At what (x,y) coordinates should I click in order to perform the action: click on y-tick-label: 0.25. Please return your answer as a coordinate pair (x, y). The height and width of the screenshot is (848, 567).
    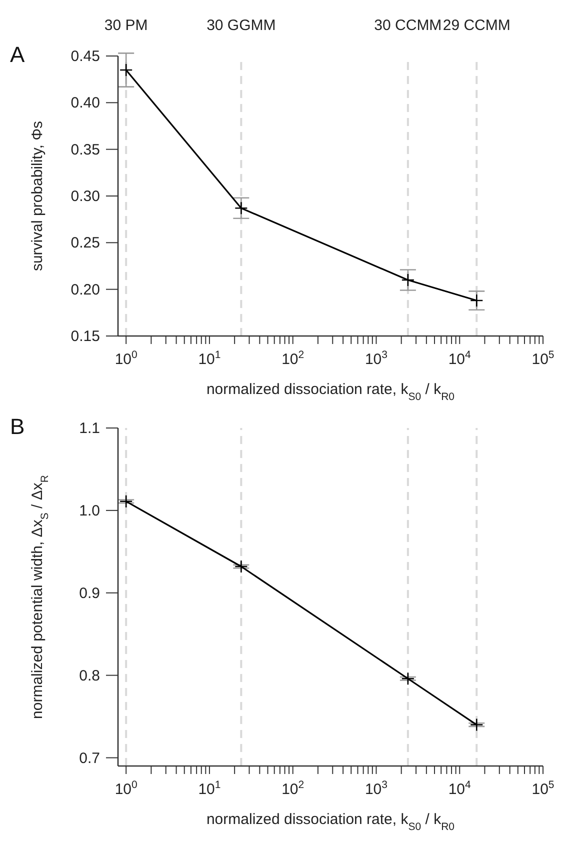
    Looking at the image, I should click on (85, 243).